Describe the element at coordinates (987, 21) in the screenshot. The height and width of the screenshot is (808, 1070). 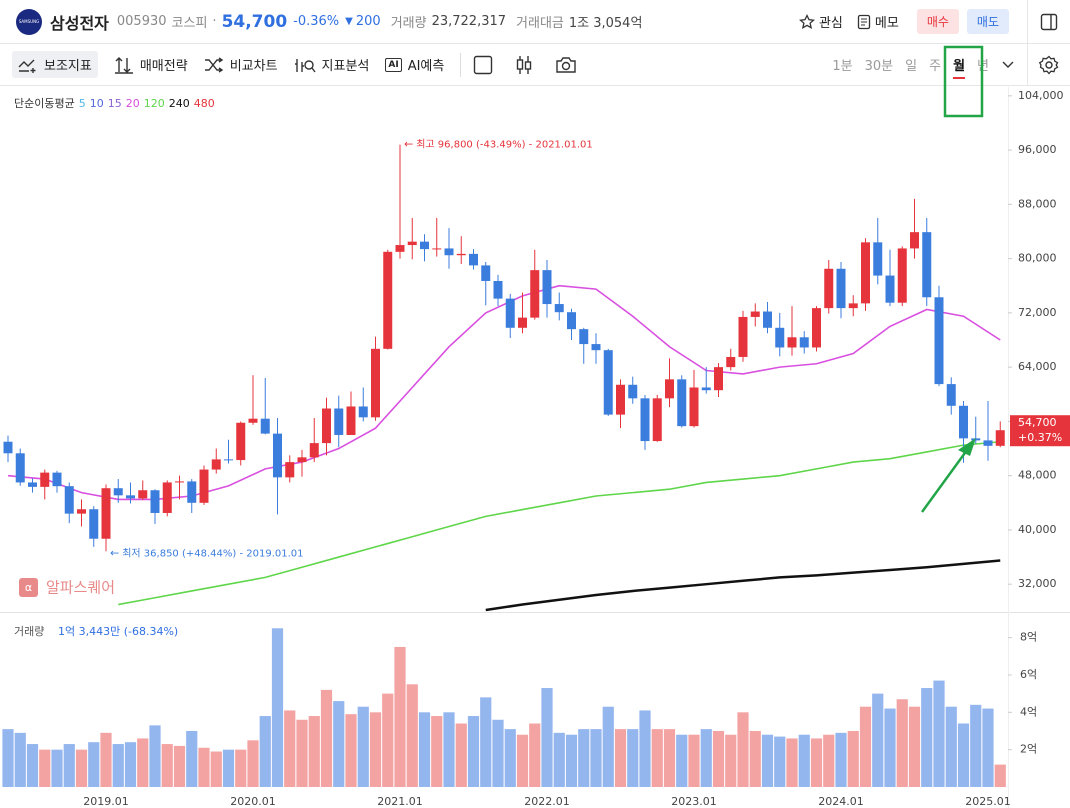
I see `sell-button: 매도` at that location.